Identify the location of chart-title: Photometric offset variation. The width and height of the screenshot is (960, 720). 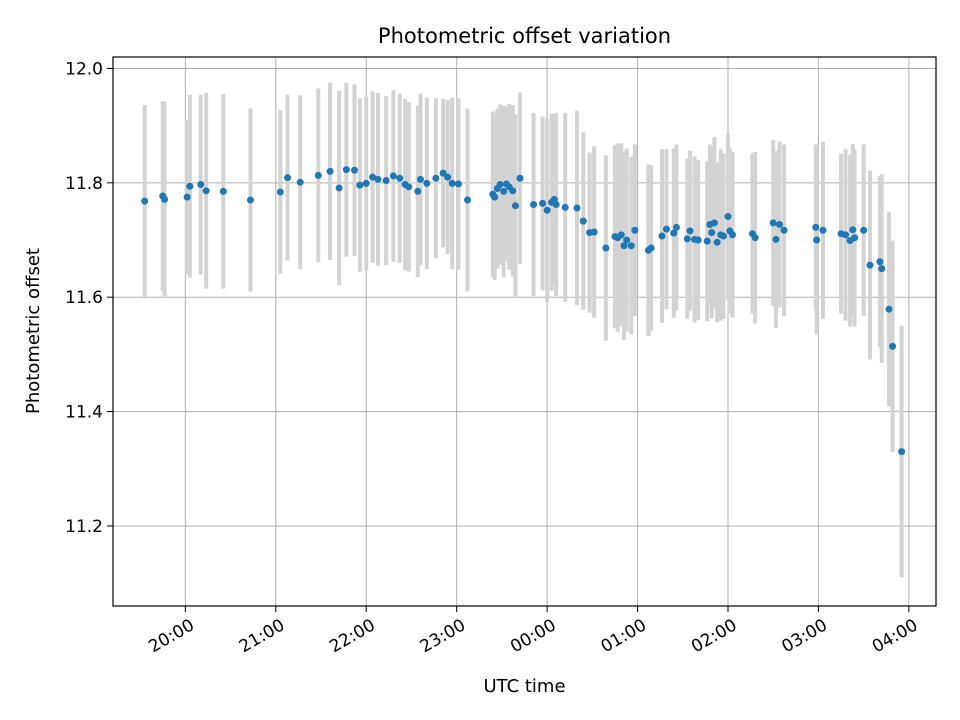
(524, 36).